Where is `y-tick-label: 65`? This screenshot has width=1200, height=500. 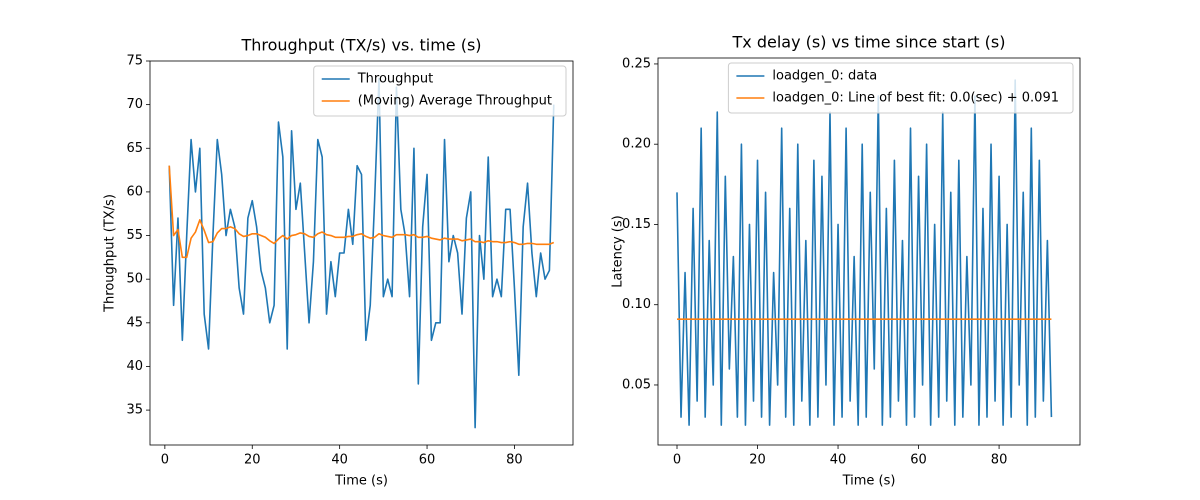 y-tick-label: 65 is located at coordinates (134, 148).